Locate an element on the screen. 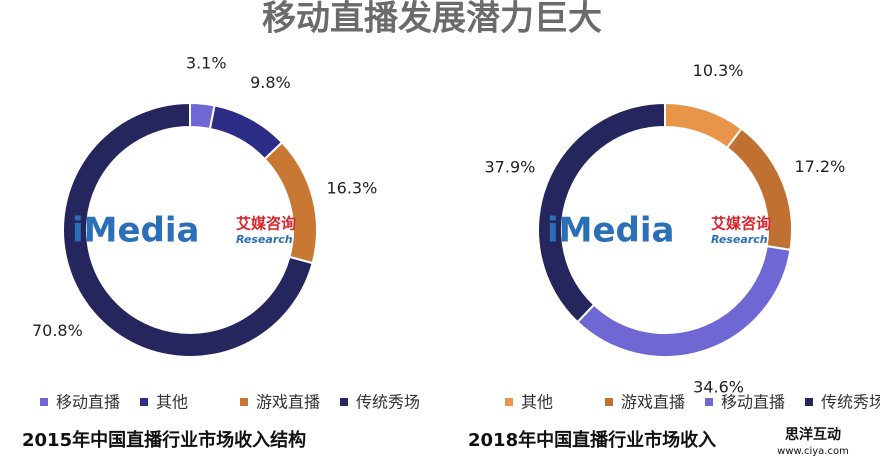 This screenshot has height=463, width=880. value-label: 37.9% is located at coordinates (510, 167).